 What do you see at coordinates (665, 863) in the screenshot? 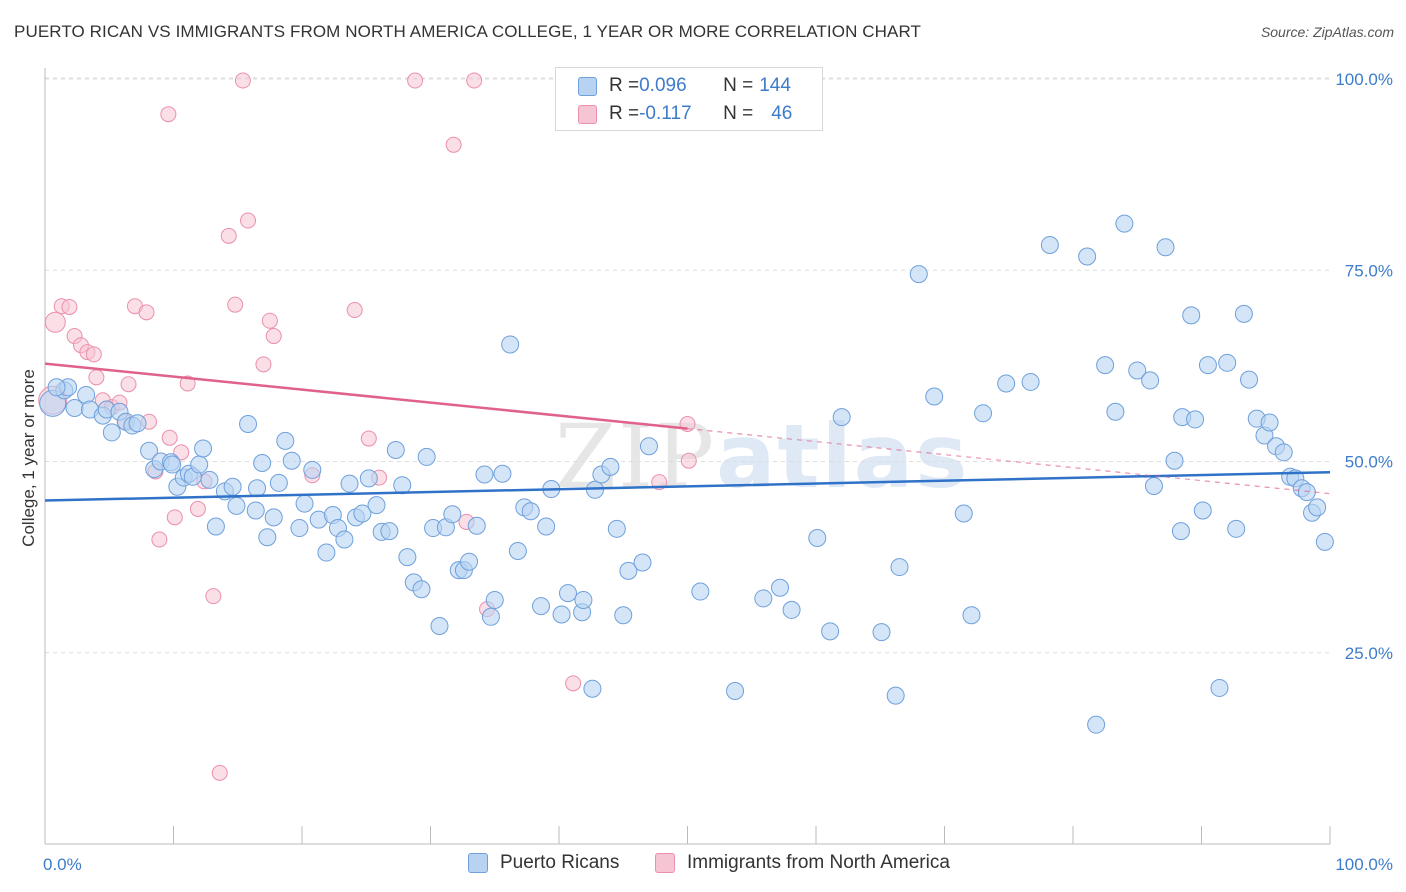
I see `legend-swatch-pink` at bounding box center [665, 863].